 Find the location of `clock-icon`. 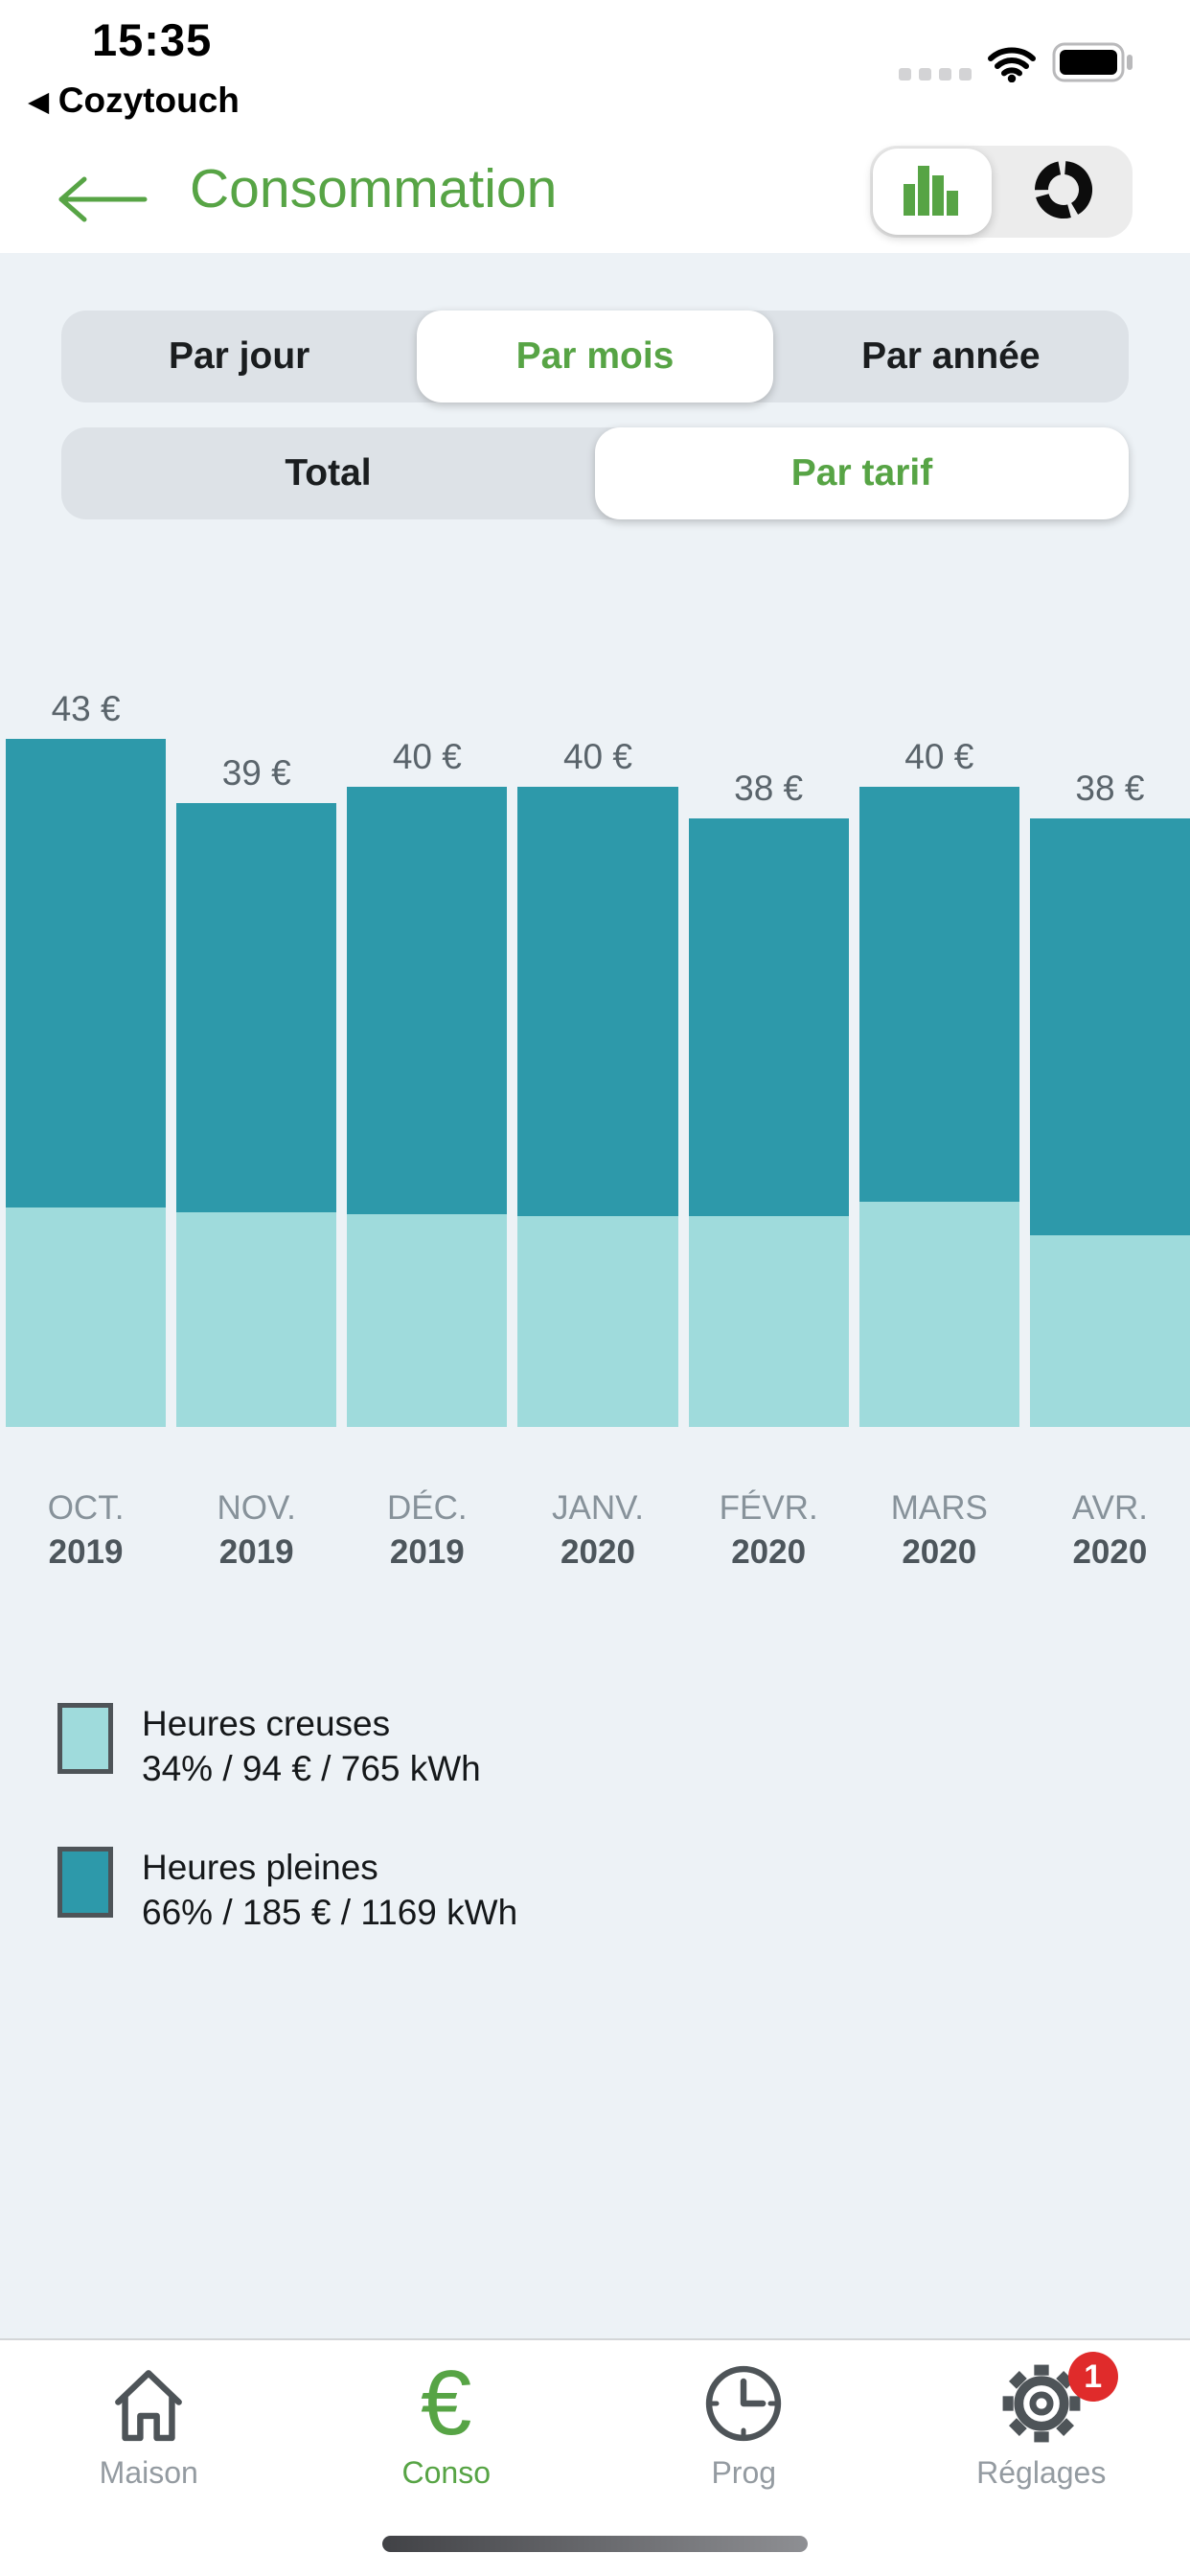

clock-icon is located at coordinates (744, 2403).